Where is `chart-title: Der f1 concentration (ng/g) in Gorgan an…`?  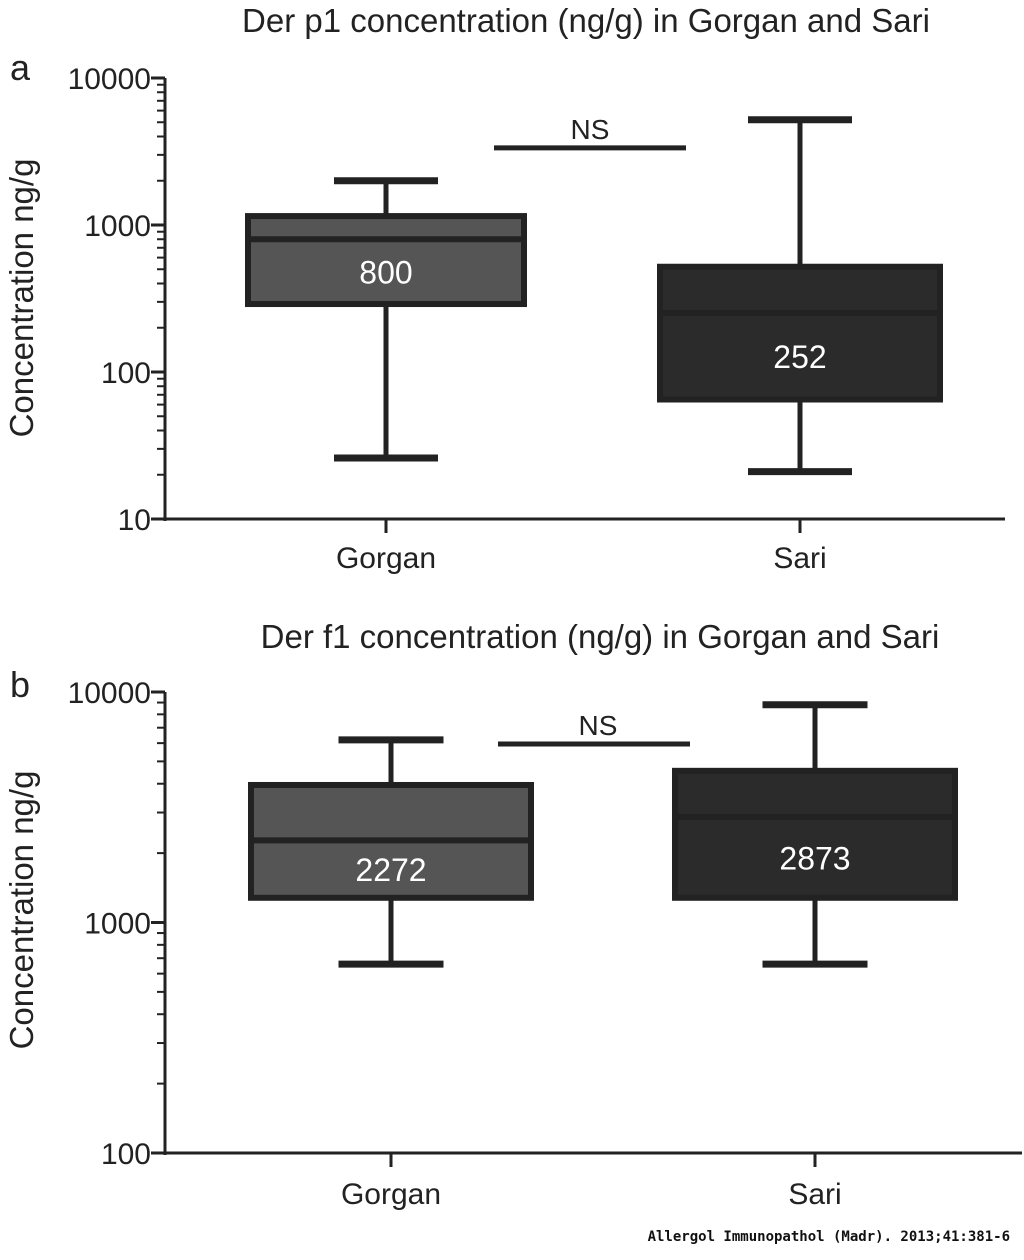
chart-title: Der f1 concentration (ng/g) in Gorgan an… is located at coordinates (600, 636).